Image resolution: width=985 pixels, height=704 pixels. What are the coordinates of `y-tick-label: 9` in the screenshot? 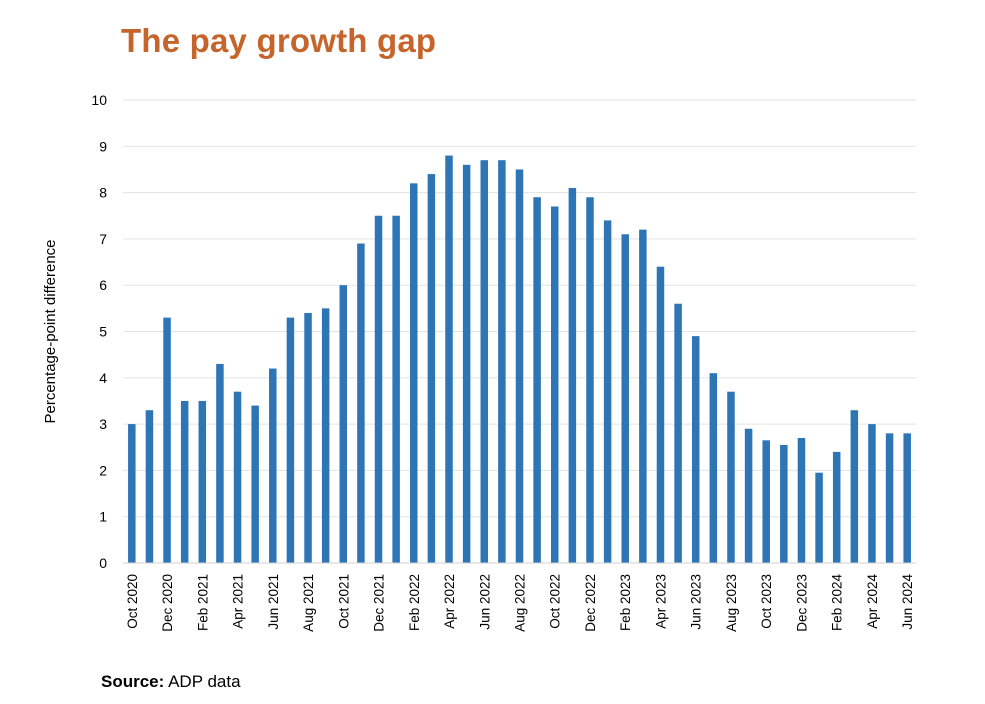 It's located at (103, 146).